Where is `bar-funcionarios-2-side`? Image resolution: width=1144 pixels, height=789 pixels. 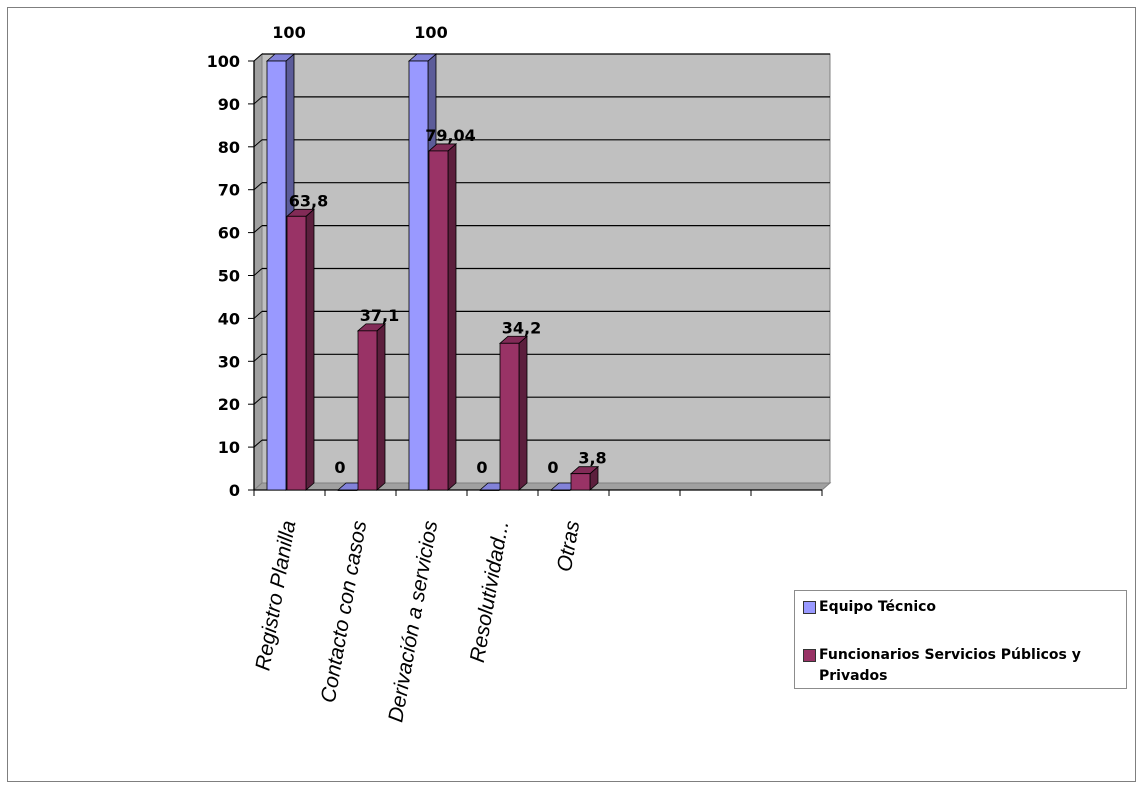
bar-funcionarios-2-side is located at coordinates (452, 317).